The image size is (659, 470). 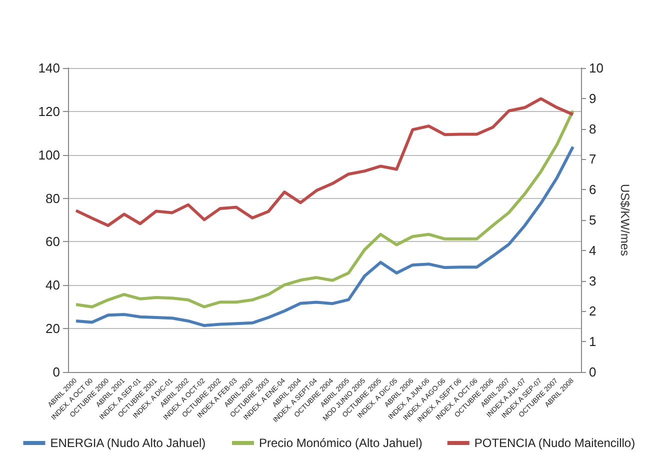 What do you see at coordinates (592, 342) in the screenshot?
I see `y2-tick-label: 1` at bounding box center [592, 342].